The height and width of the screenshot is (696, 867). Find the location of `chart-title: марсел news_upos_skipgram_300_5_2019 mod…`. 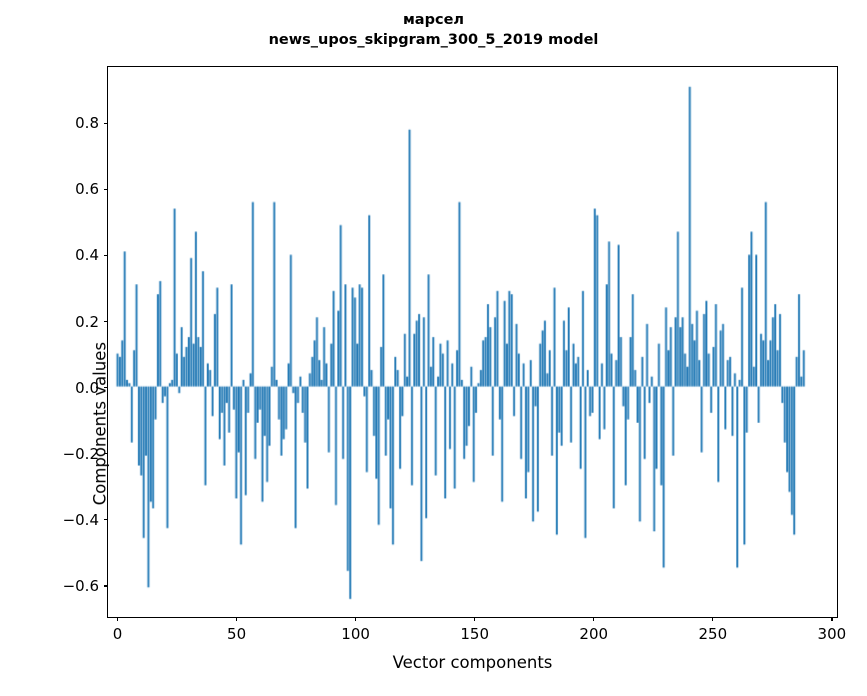

chart-title: марсел news_upos_skipgram_300_5_2019 mod… is located at coordinates (433, 30).